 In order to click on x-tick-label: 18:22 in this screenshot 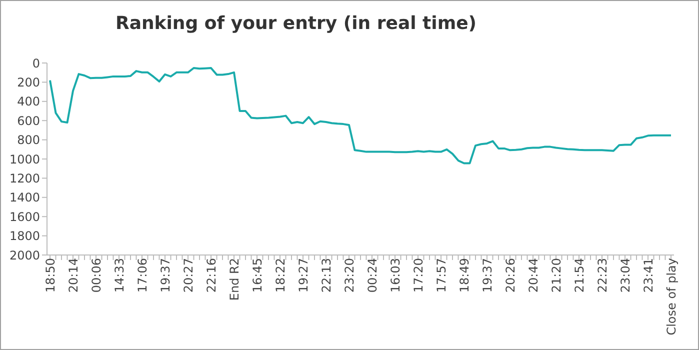, I will do `click(281, 275)`.